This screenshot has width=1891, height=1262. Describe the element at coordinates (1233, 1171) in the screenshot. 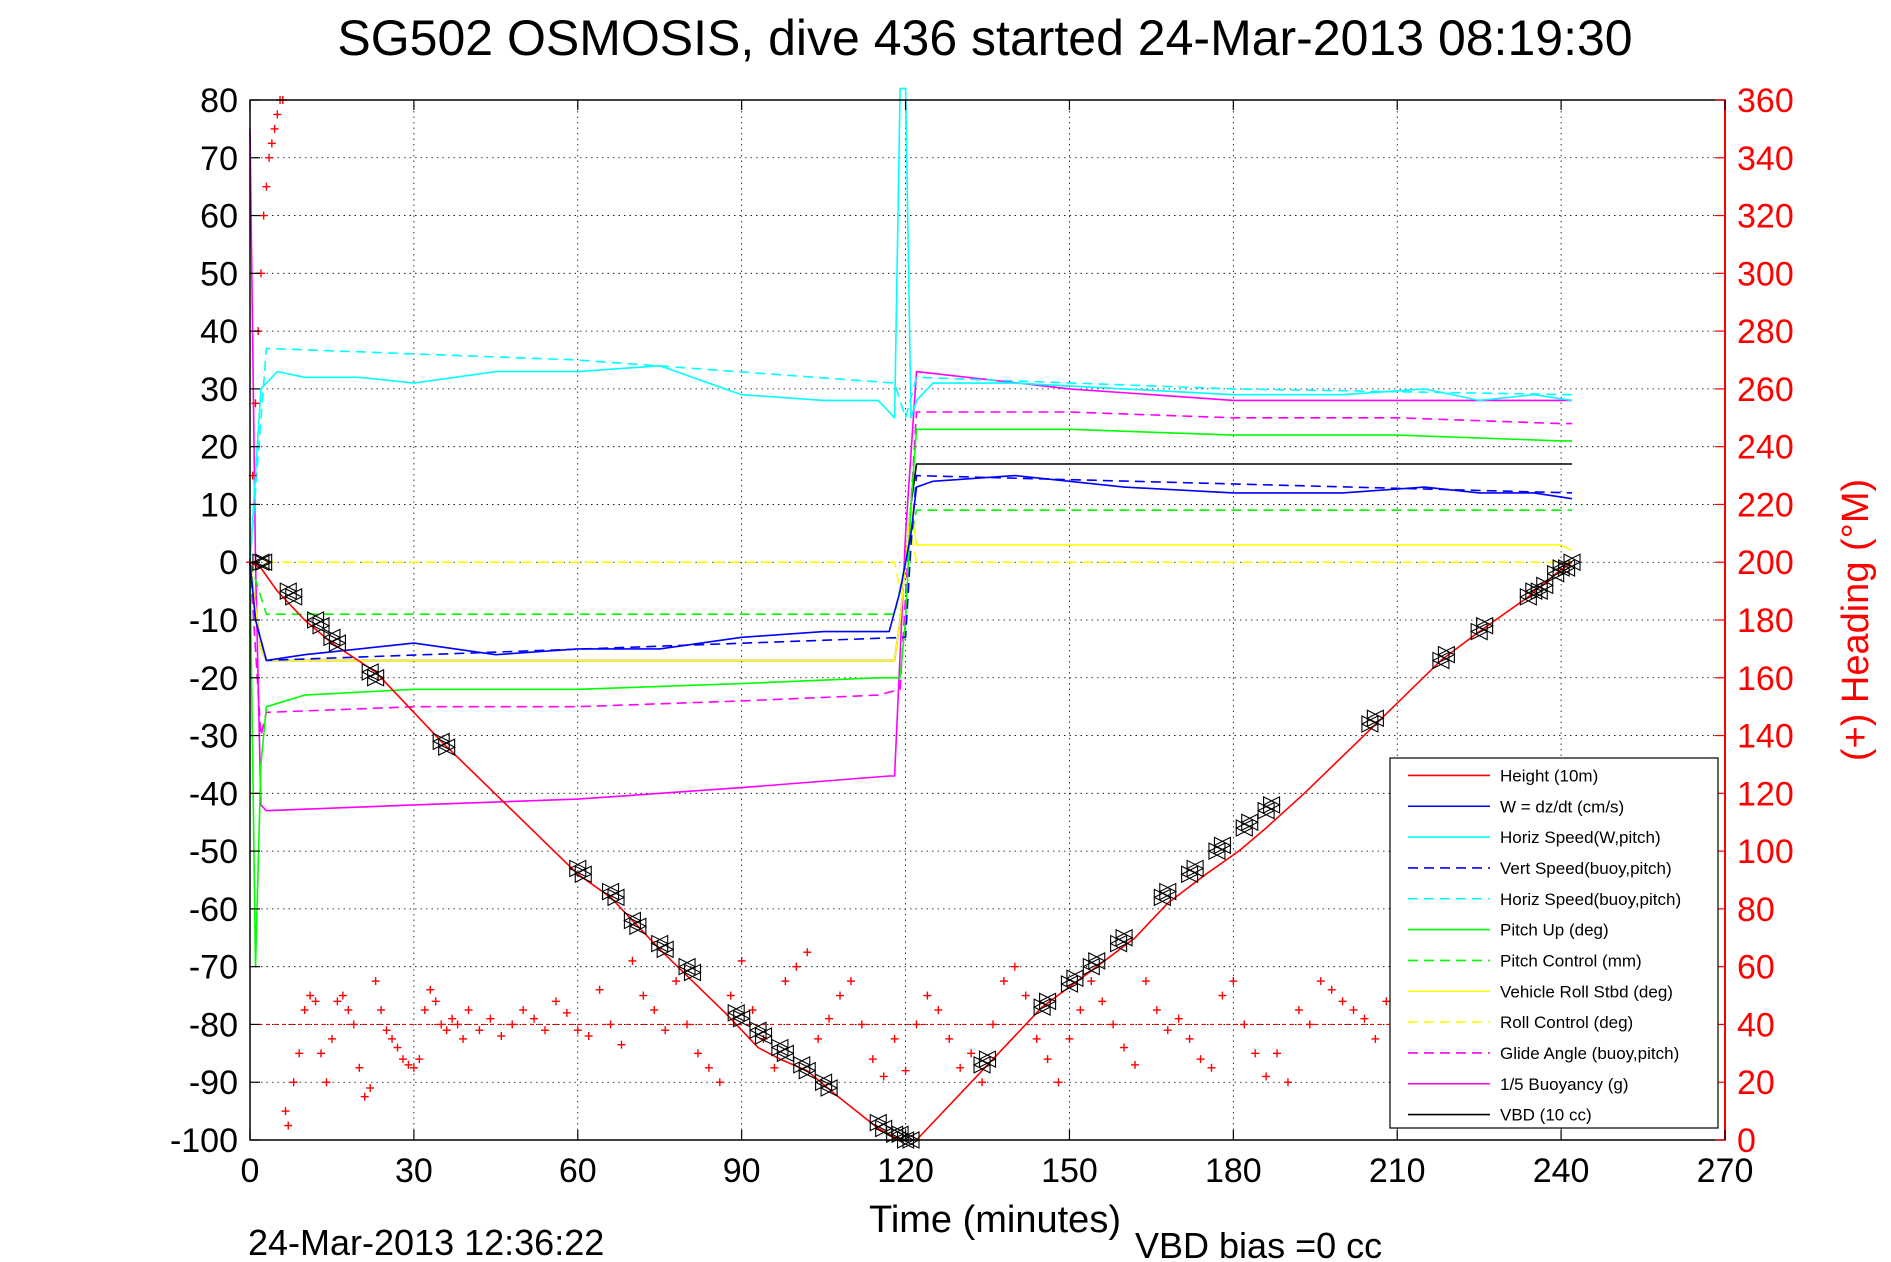

I see `x-tick-label: 180` at that location.